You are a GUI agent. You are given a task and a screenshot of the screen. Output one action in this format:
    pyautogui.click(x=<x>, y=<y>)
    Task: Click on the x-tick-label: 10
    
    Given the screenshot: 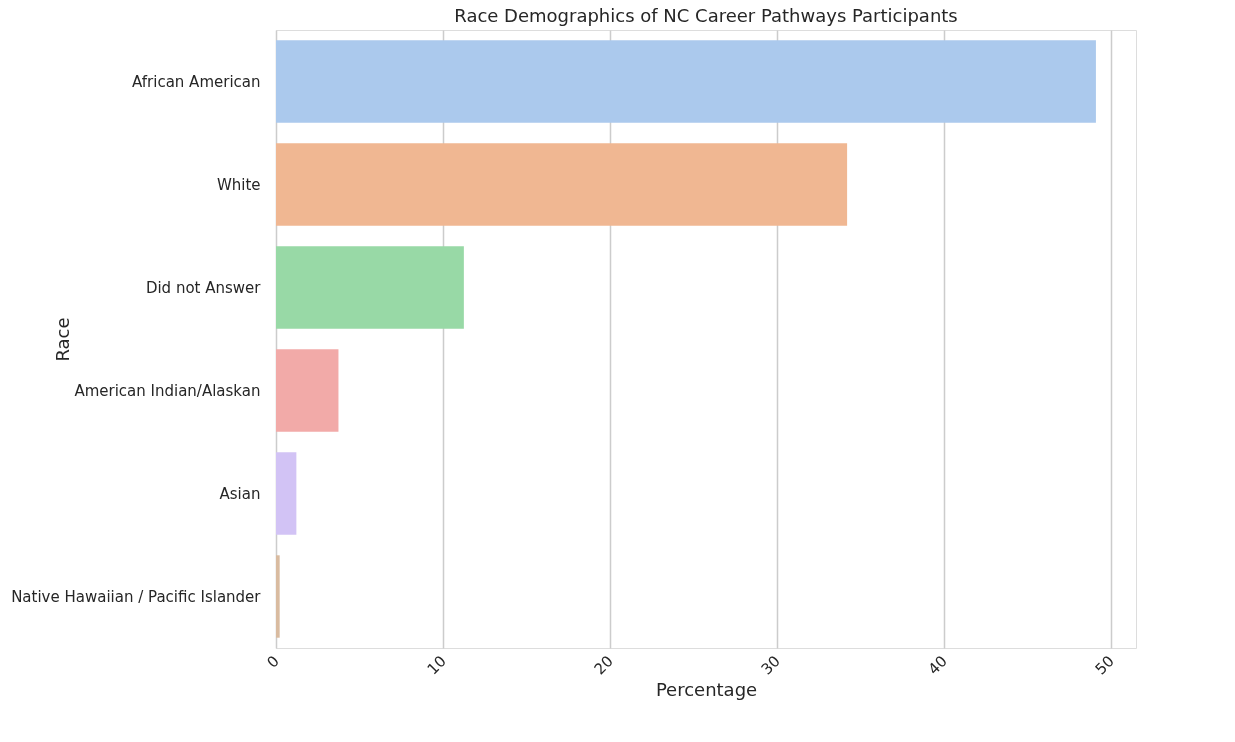 What is the action you would take?
    pyautogui.click(x=436, y=665)
    